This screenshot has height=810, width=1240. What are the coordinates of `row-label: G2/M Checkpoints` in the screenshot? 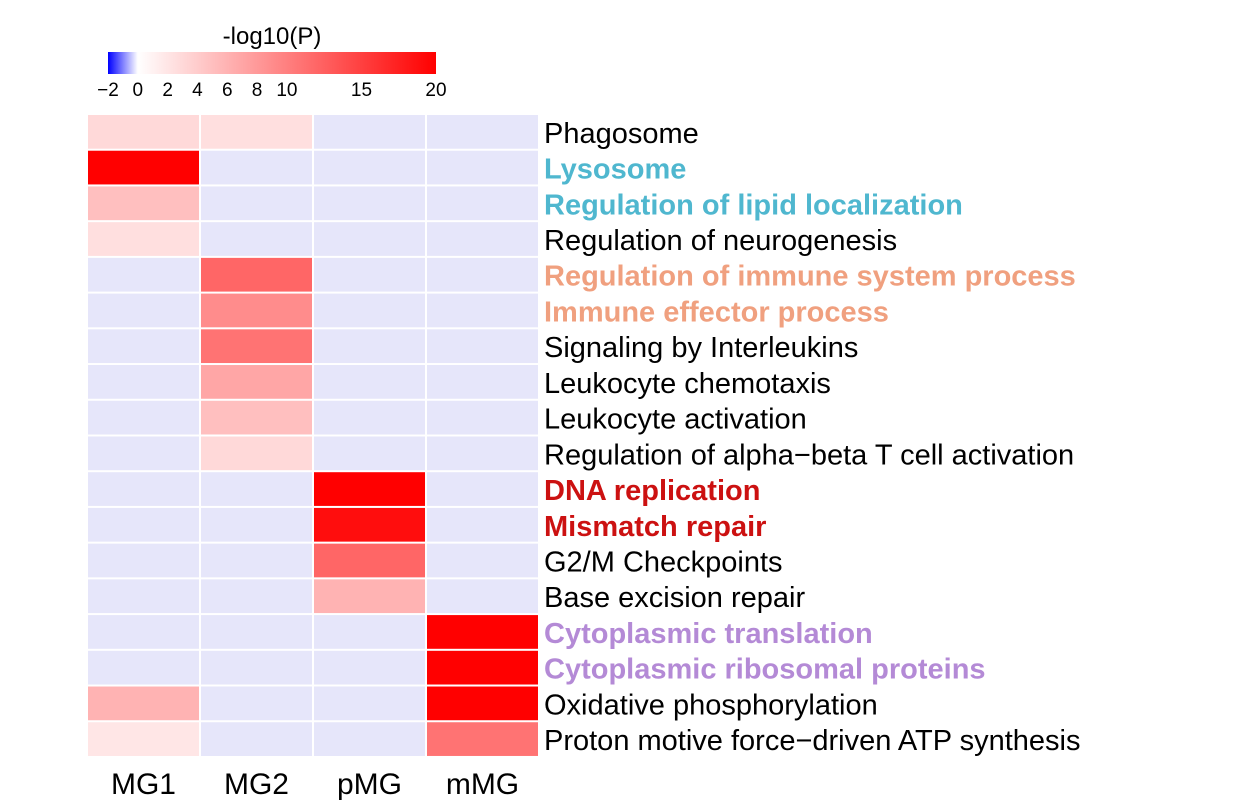 It's located at (663, 563).